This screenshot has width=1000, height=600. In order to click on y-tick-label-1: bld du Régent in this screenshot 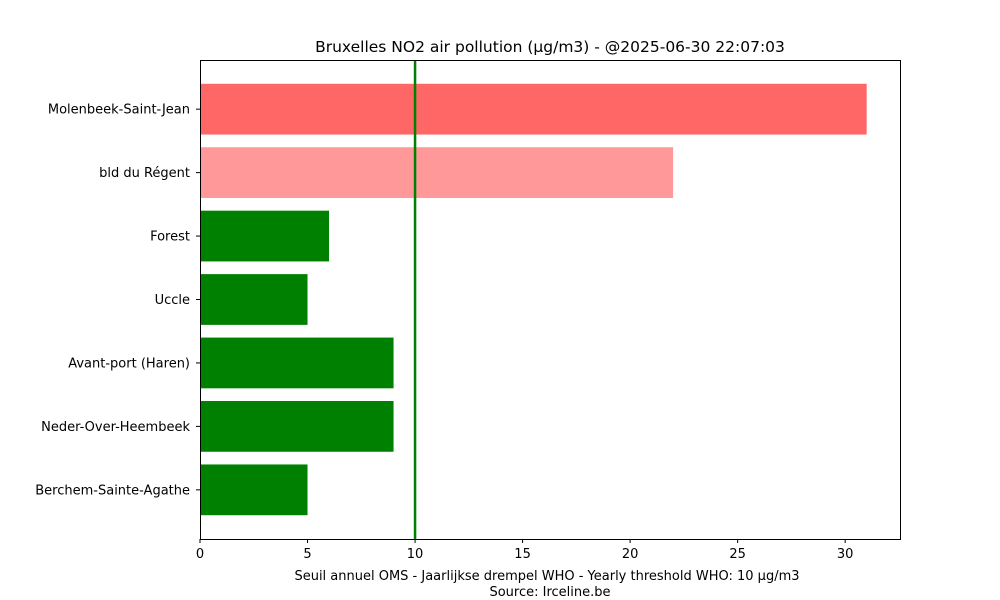, I will do `click(144, 173)`.